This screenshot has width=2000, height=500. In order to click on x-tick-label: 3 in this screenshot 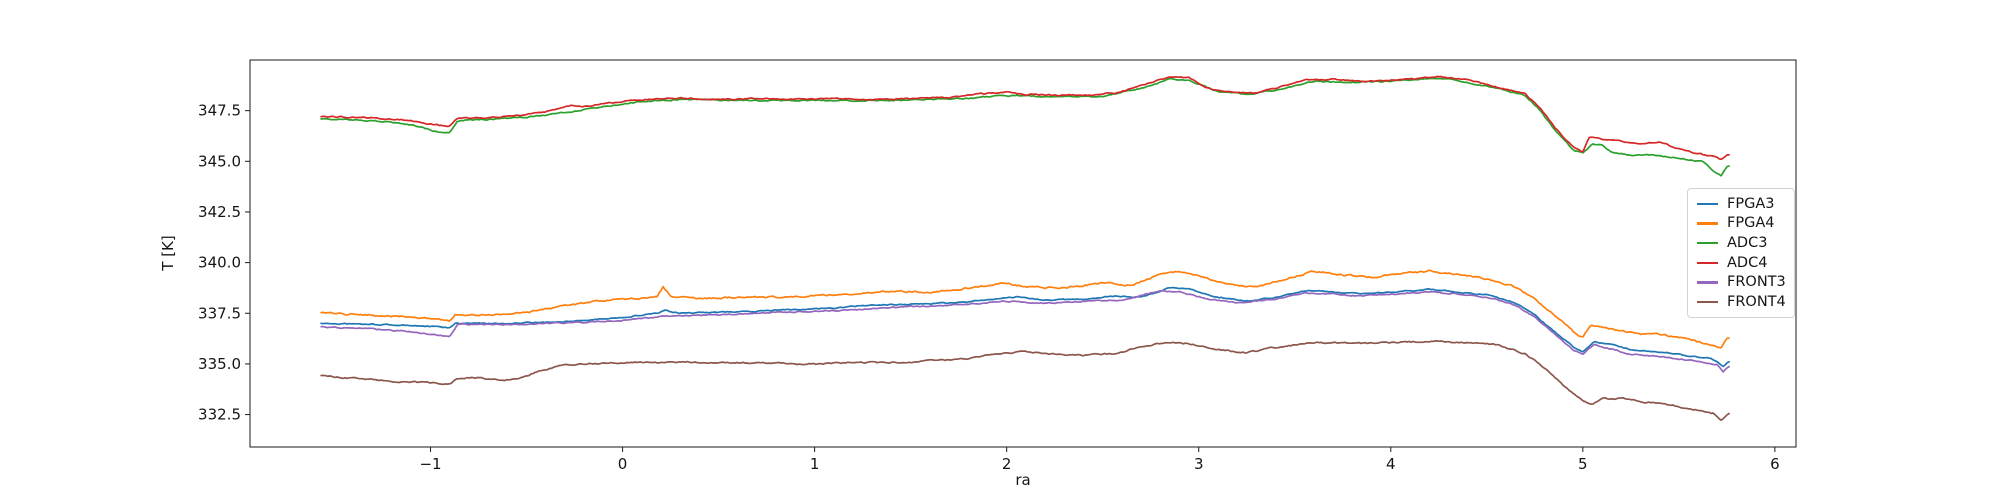, I will do `click(1199, 464)`.